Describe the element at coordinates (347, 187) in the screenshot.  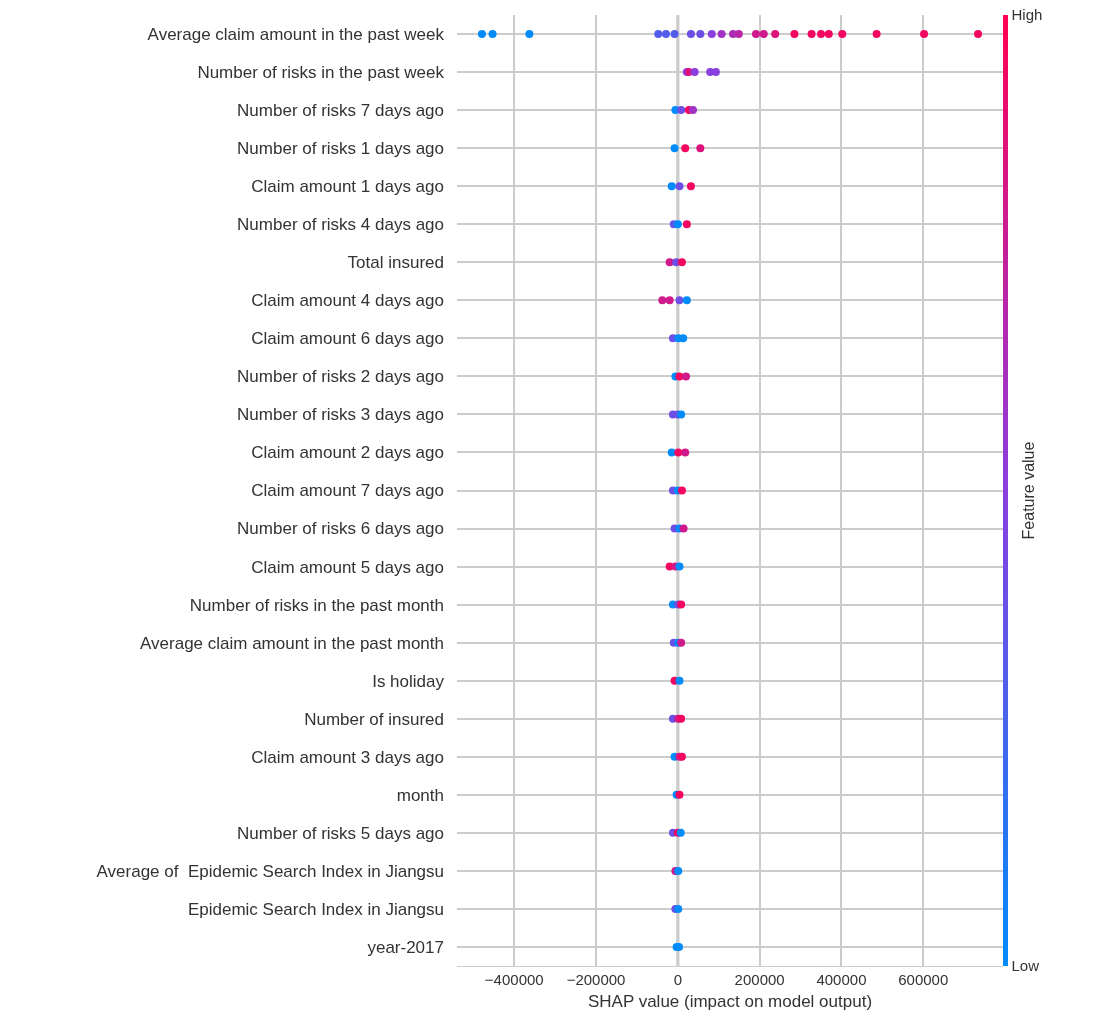
I see `y-tick-label: Claim amount 1 days ago` at that location.